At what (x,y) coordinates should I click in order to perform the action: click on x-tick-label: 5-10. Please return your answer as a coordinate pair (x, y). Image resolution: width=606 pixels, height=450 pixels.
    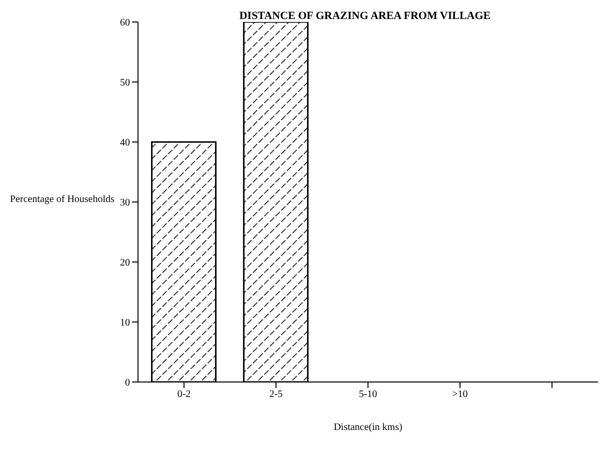
    Looking at the image, I should click on (368, 394).